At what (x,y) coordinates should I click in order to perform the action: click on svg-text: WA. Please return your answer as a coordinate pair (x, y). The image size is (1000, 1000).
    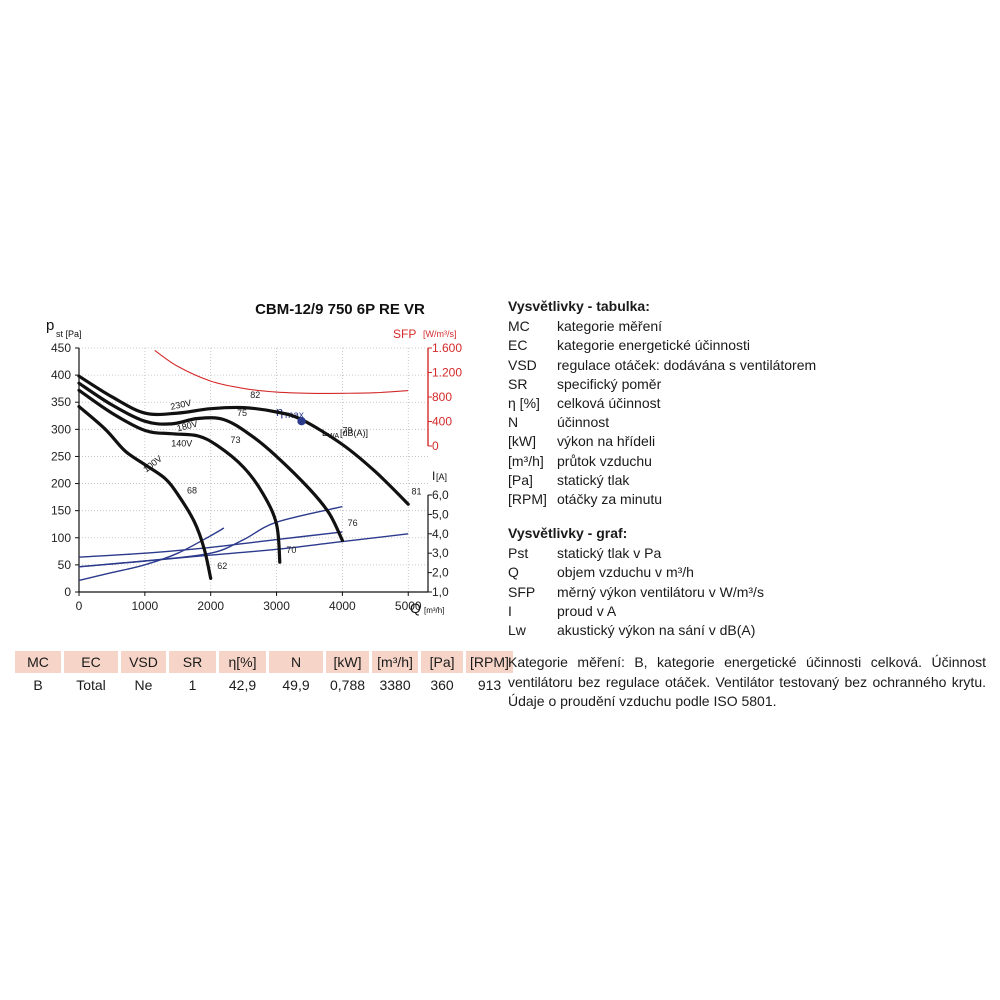
    Looking at the image, I should click on (333, 436).